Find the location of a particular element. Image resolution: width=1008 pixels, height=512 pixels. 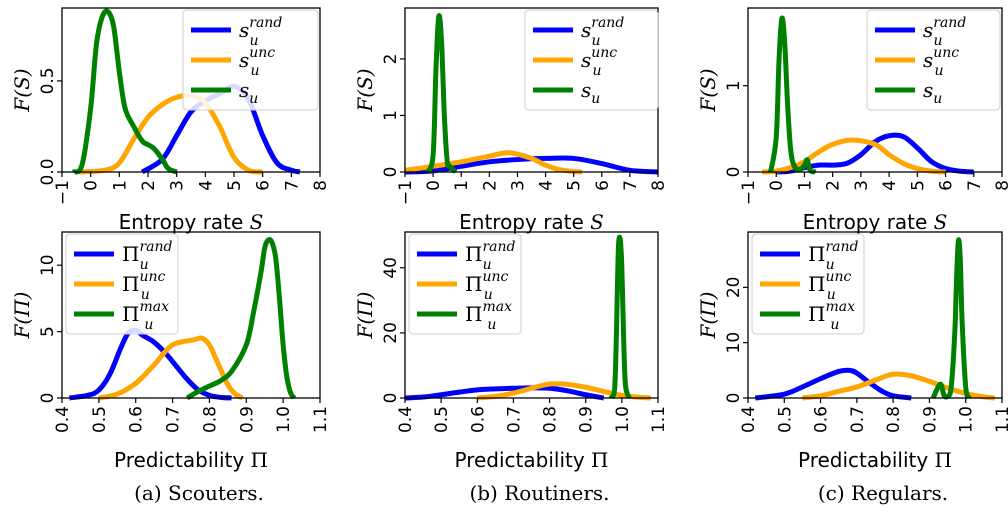

panel-2-x-tick-label: 8 is located at coordinates (659, 185).